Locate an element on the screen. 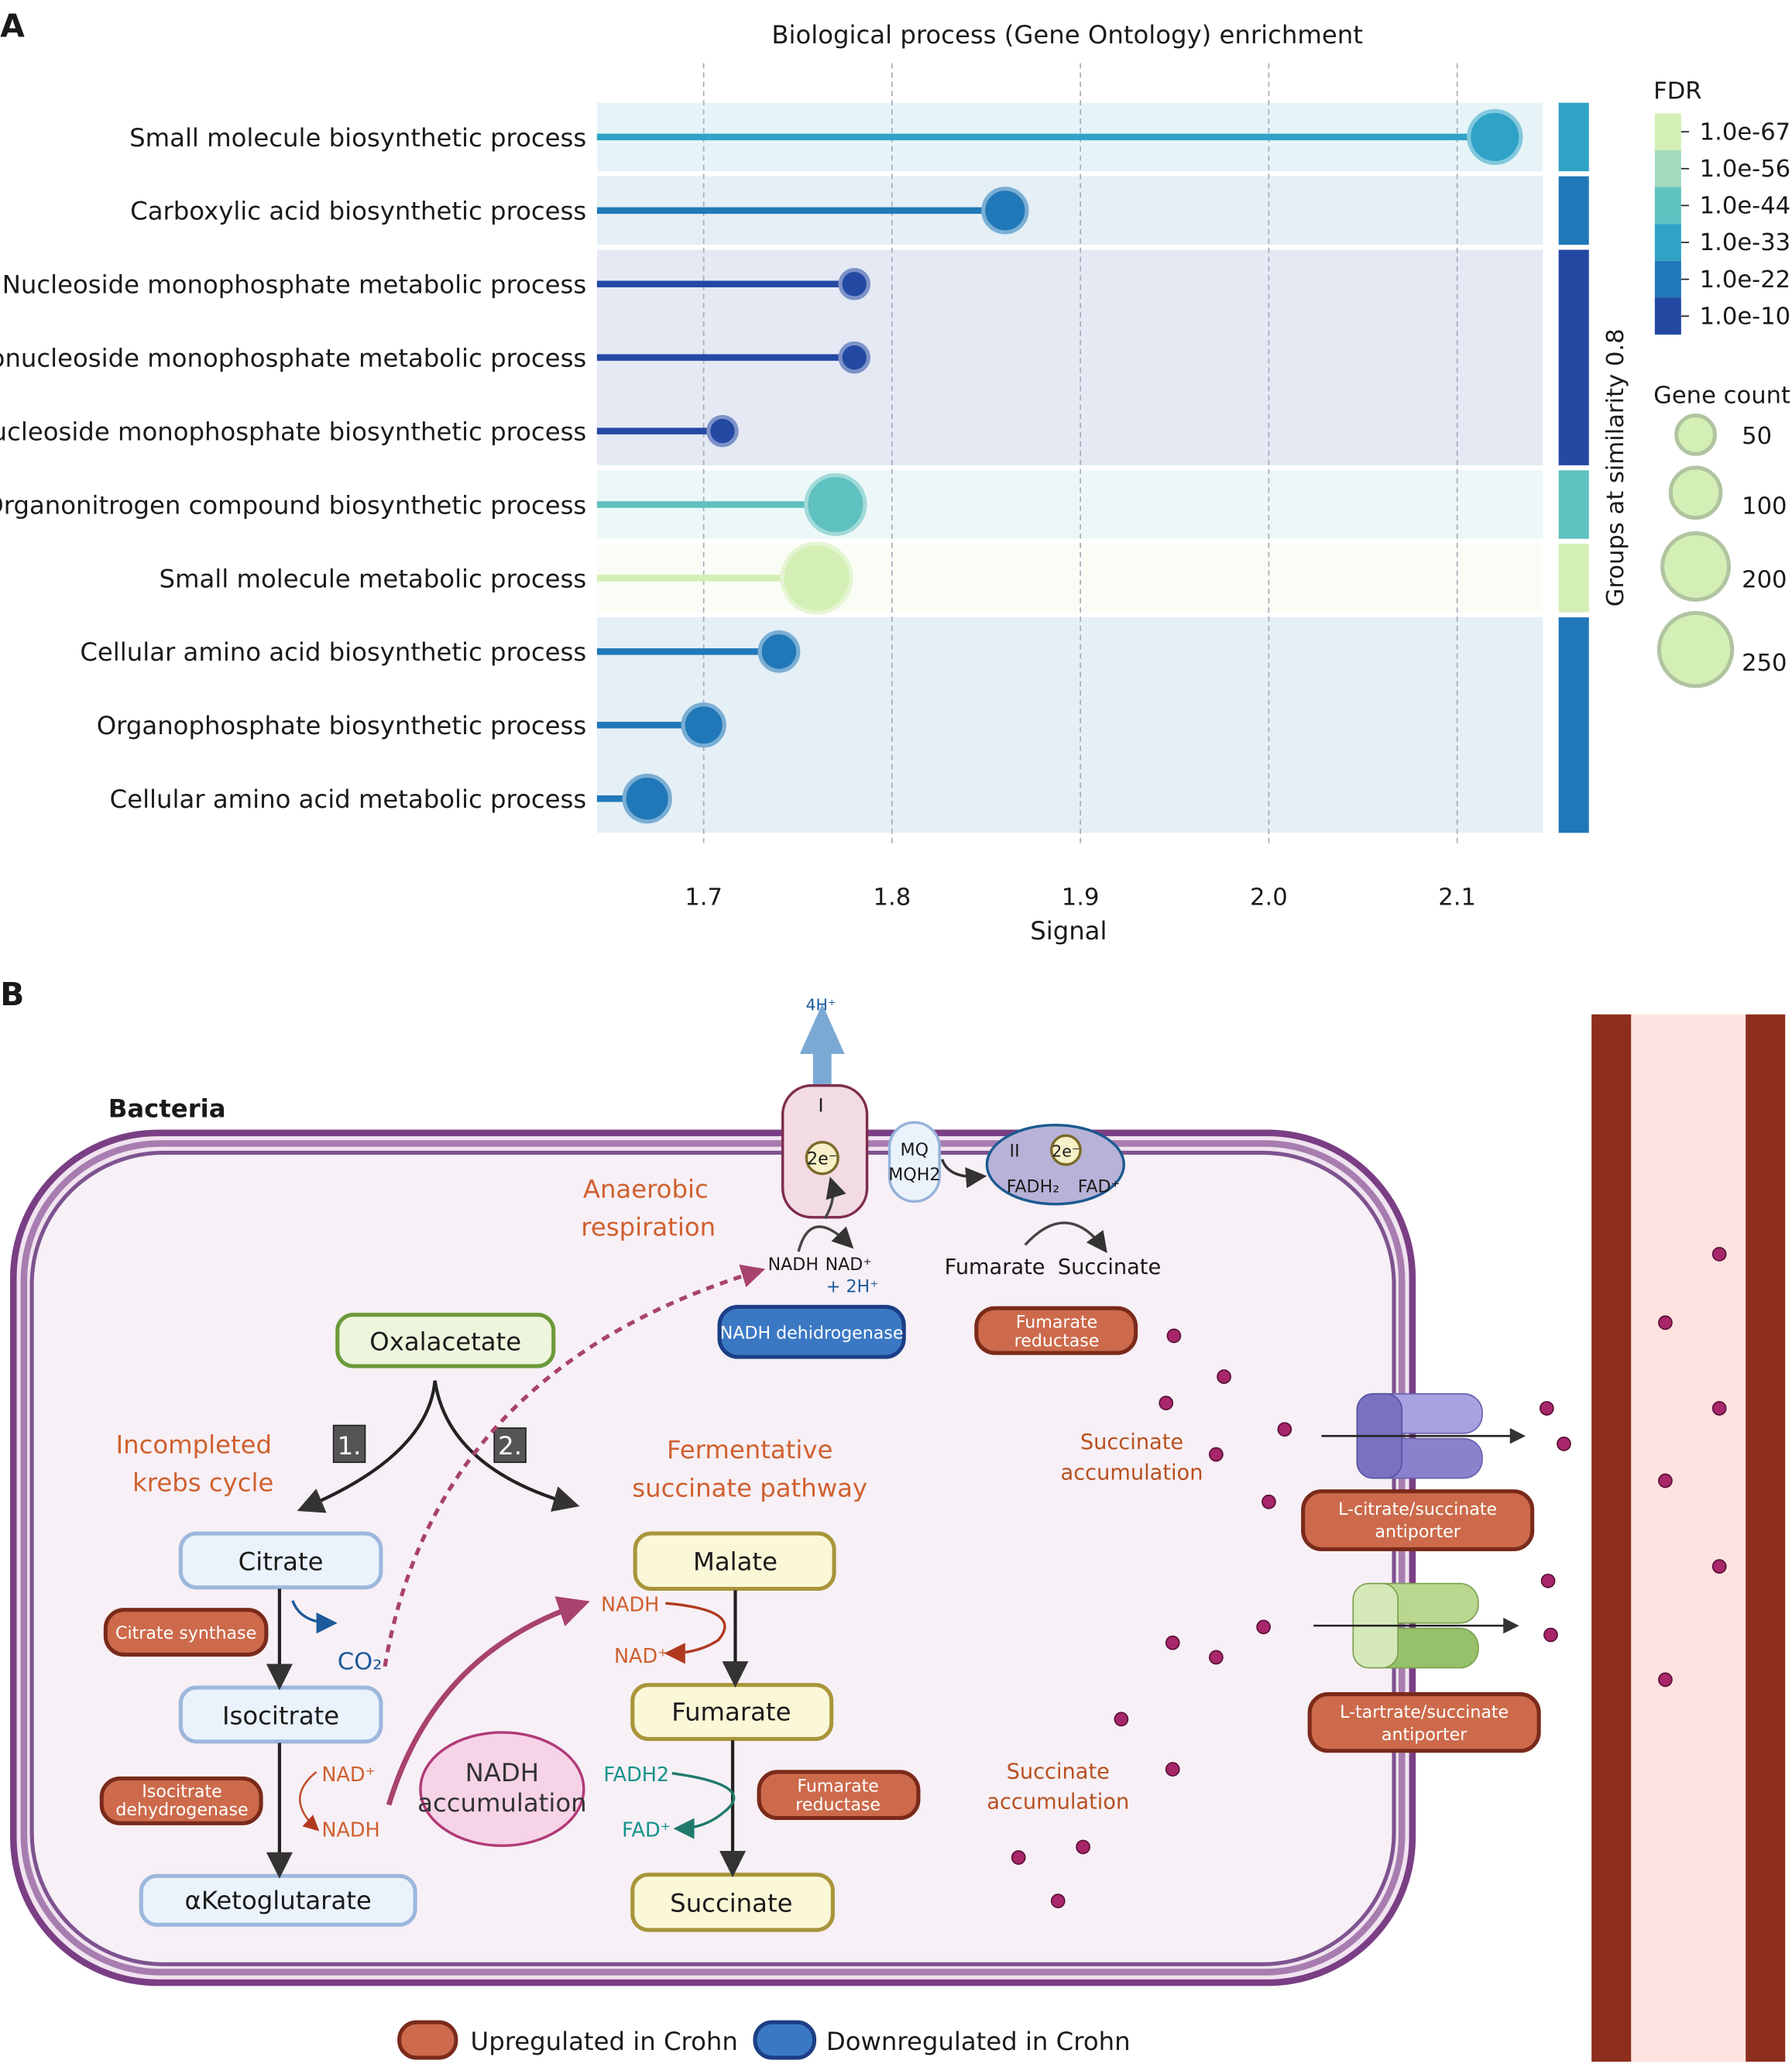 This screenshot has width=1792, height=2067. krebs-label: Incompleted is located at coordinates (194, 1444).